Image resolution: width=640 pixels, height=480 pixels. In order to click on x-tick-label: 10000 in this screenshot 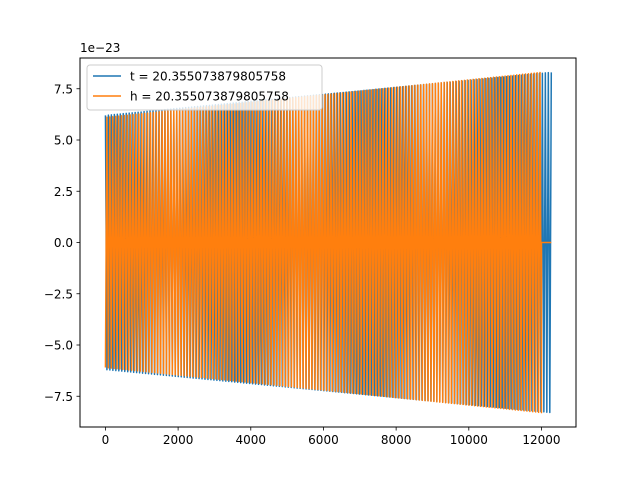, I will do `click(469, 440)`.